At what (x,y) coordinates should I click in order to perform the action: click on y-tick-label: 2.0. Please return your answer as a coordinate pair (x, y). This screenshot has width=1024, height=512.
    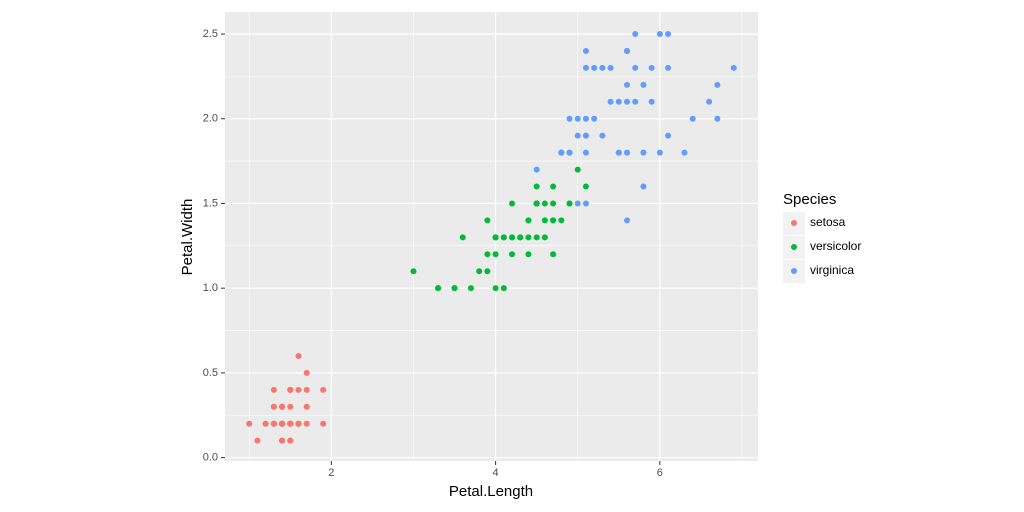
    Looking at the image, I should click on (210, 119).